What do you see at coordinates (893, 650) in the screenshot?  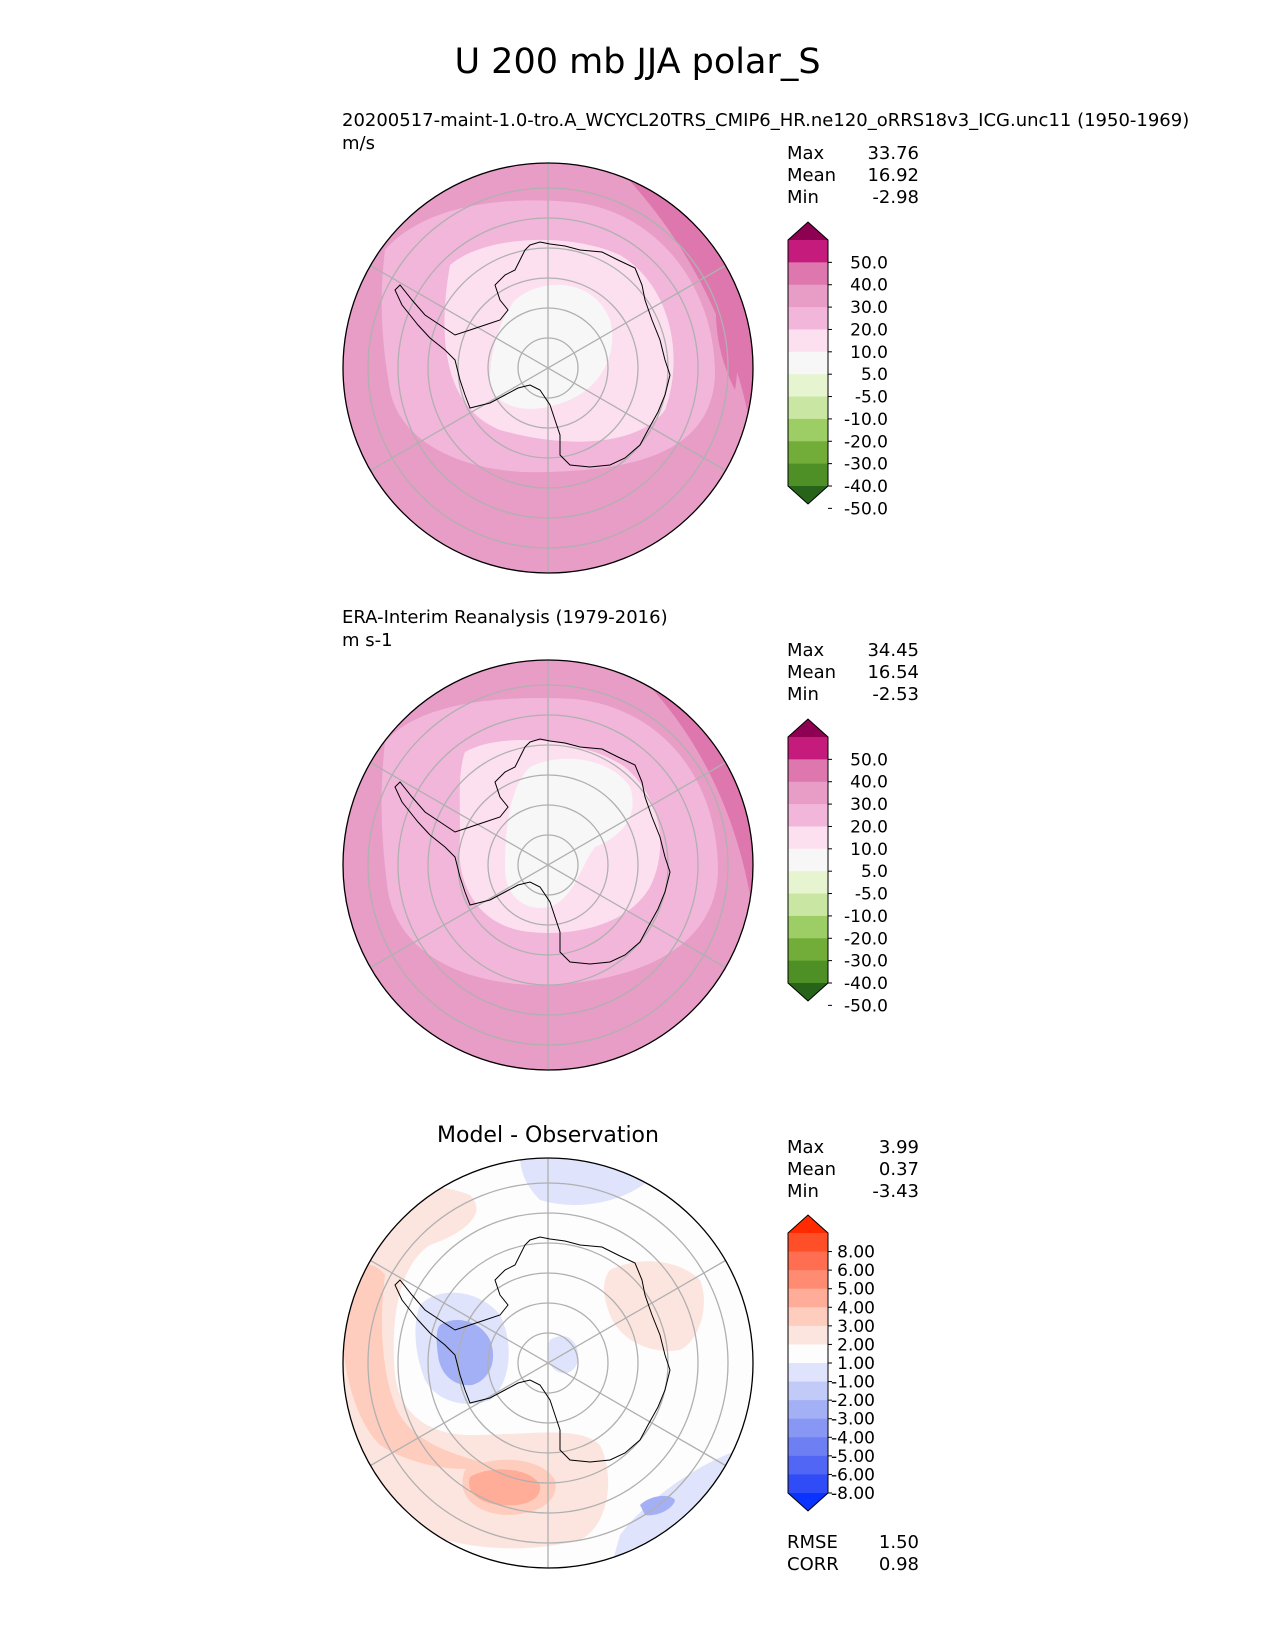 I see `stat-value: 34.45` at bounding box center [893, 650].